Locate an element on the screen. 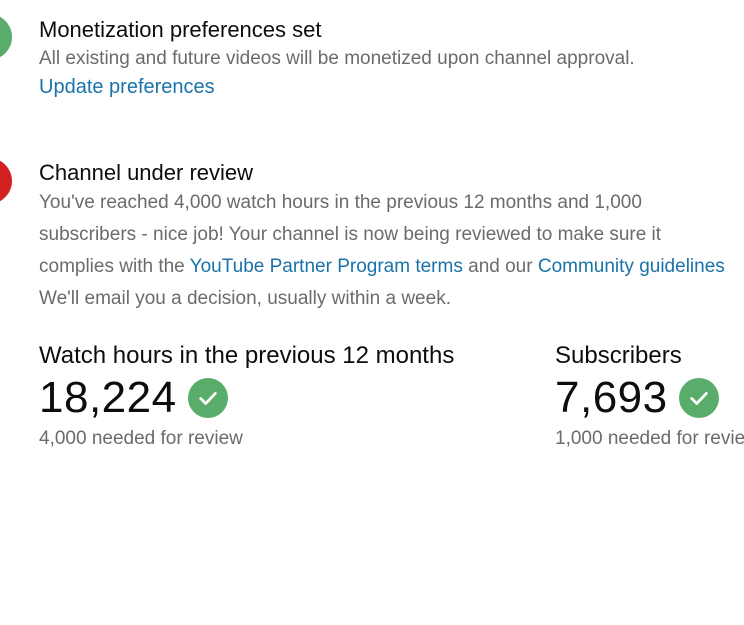 This screenshot has width=744, height=625. review-title: Channel under review is located at coordinates (146, 172).